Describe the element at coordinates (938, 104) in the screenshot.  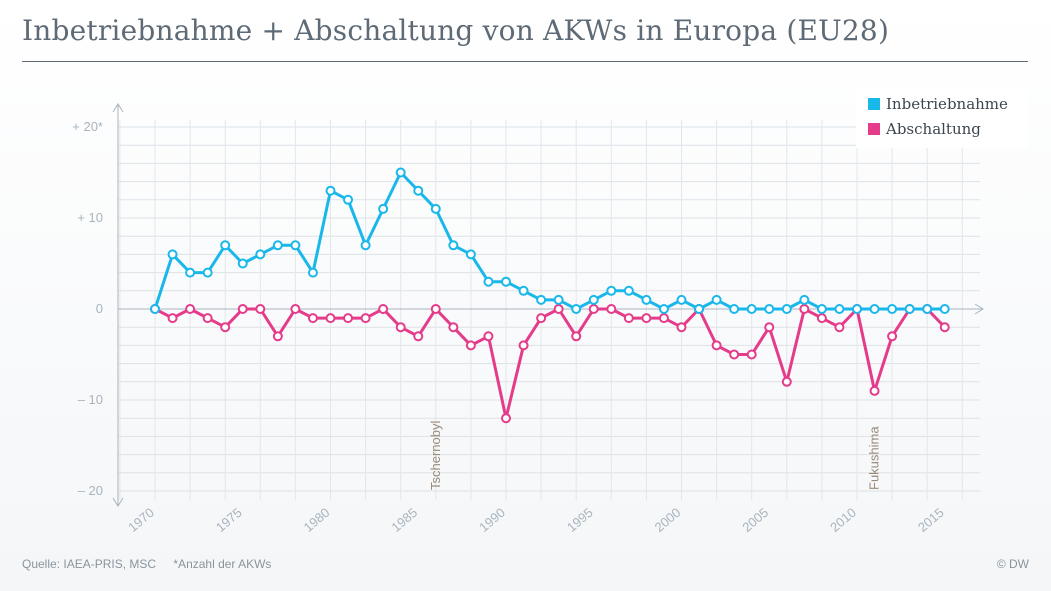
I see `legend-item-inbetriebnahme: Inbetriebnahme` at that location.